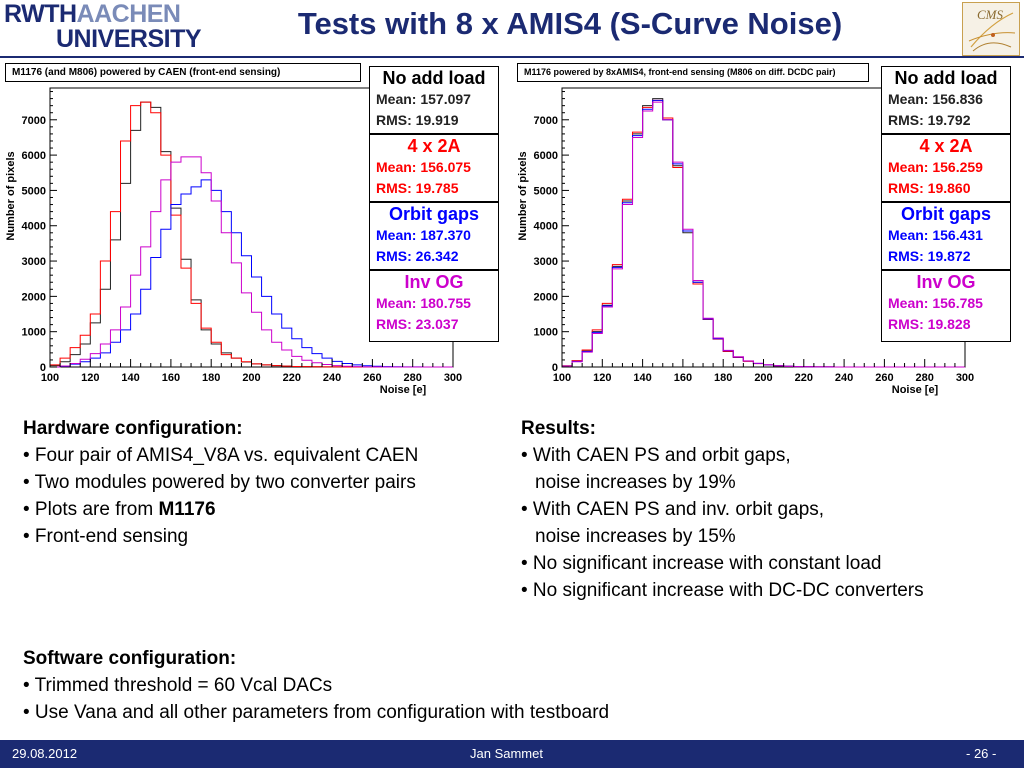  Describe the element at coordinates (558, 428) in the screenshot. I see `results-heading: Results:` at that location.